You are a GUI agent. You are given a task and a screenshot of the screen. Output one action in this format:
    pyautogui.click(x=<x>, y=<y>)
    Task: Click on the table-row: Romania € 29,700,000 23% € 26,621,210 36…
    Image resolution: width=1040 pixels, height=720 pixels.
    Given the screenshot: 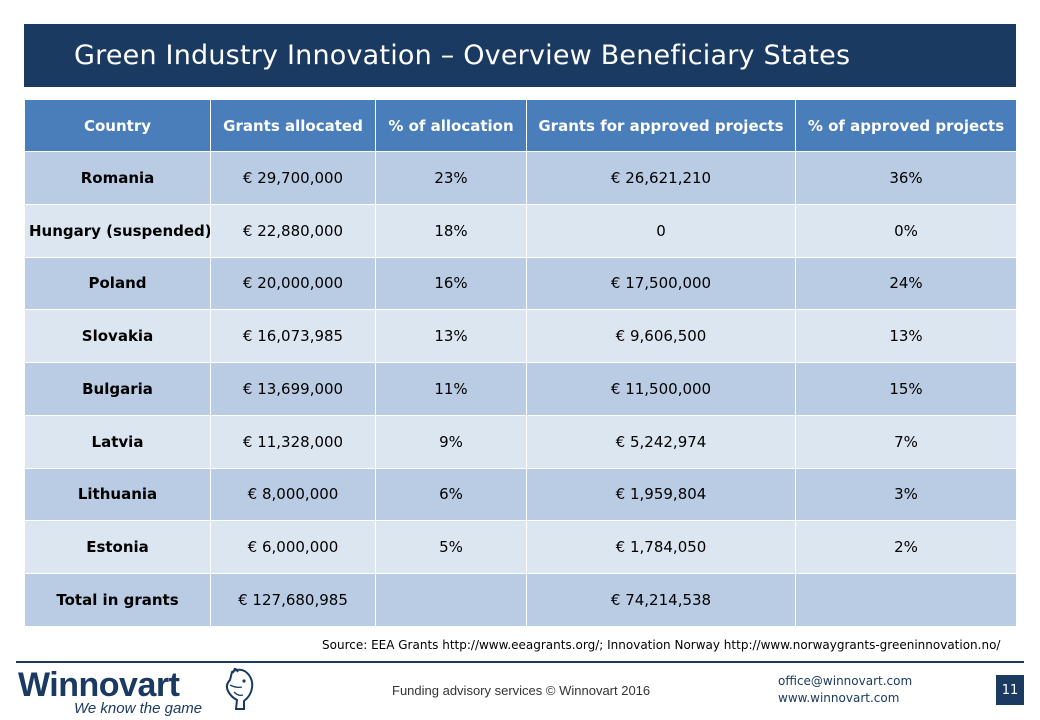 What is the action you would take?
    pyautogui.click(x=520, y=178)
    